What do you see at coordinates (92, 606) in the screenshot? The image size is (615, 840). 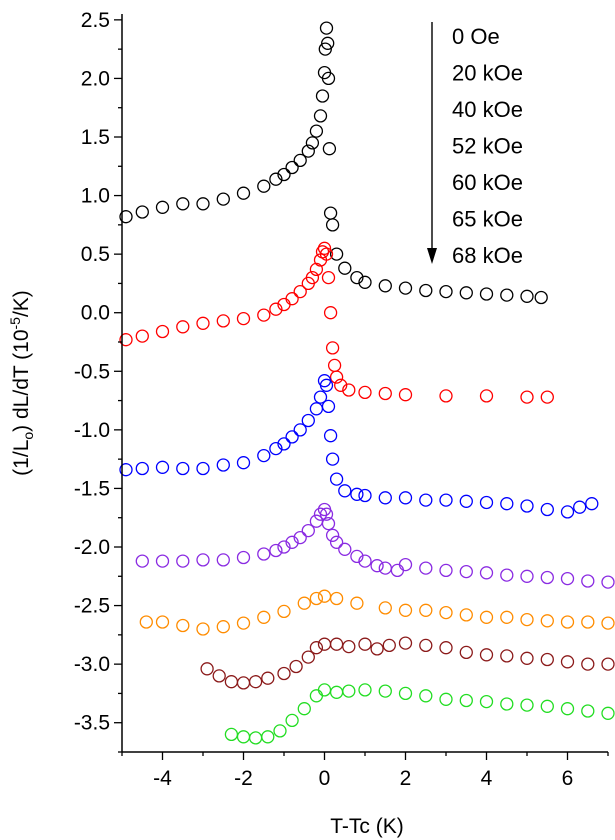 I see `y-tick-label: -2.5` at bounding box center [92, 606].